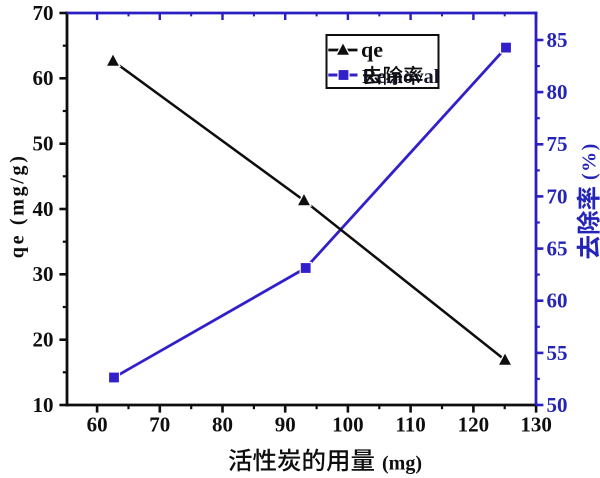 Image resolution: width=600 pixels, height=478 pixels. What do you see at coordinates (43, 405) in the screenshot?
I see `svg-text: 10` at bounding box center [43, 405].